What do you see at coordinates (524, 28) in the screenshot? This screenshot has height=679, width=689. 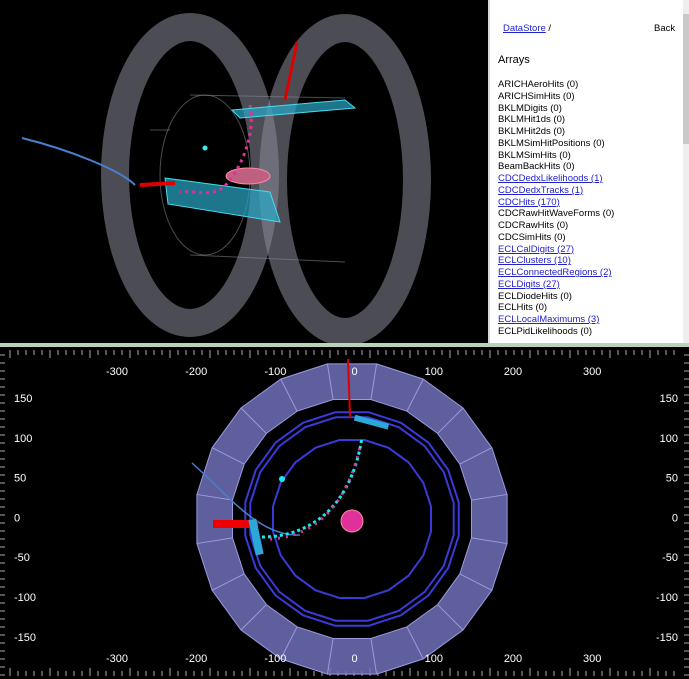 I see `datastore-link: DataStore` at bounding box center [524, 28].